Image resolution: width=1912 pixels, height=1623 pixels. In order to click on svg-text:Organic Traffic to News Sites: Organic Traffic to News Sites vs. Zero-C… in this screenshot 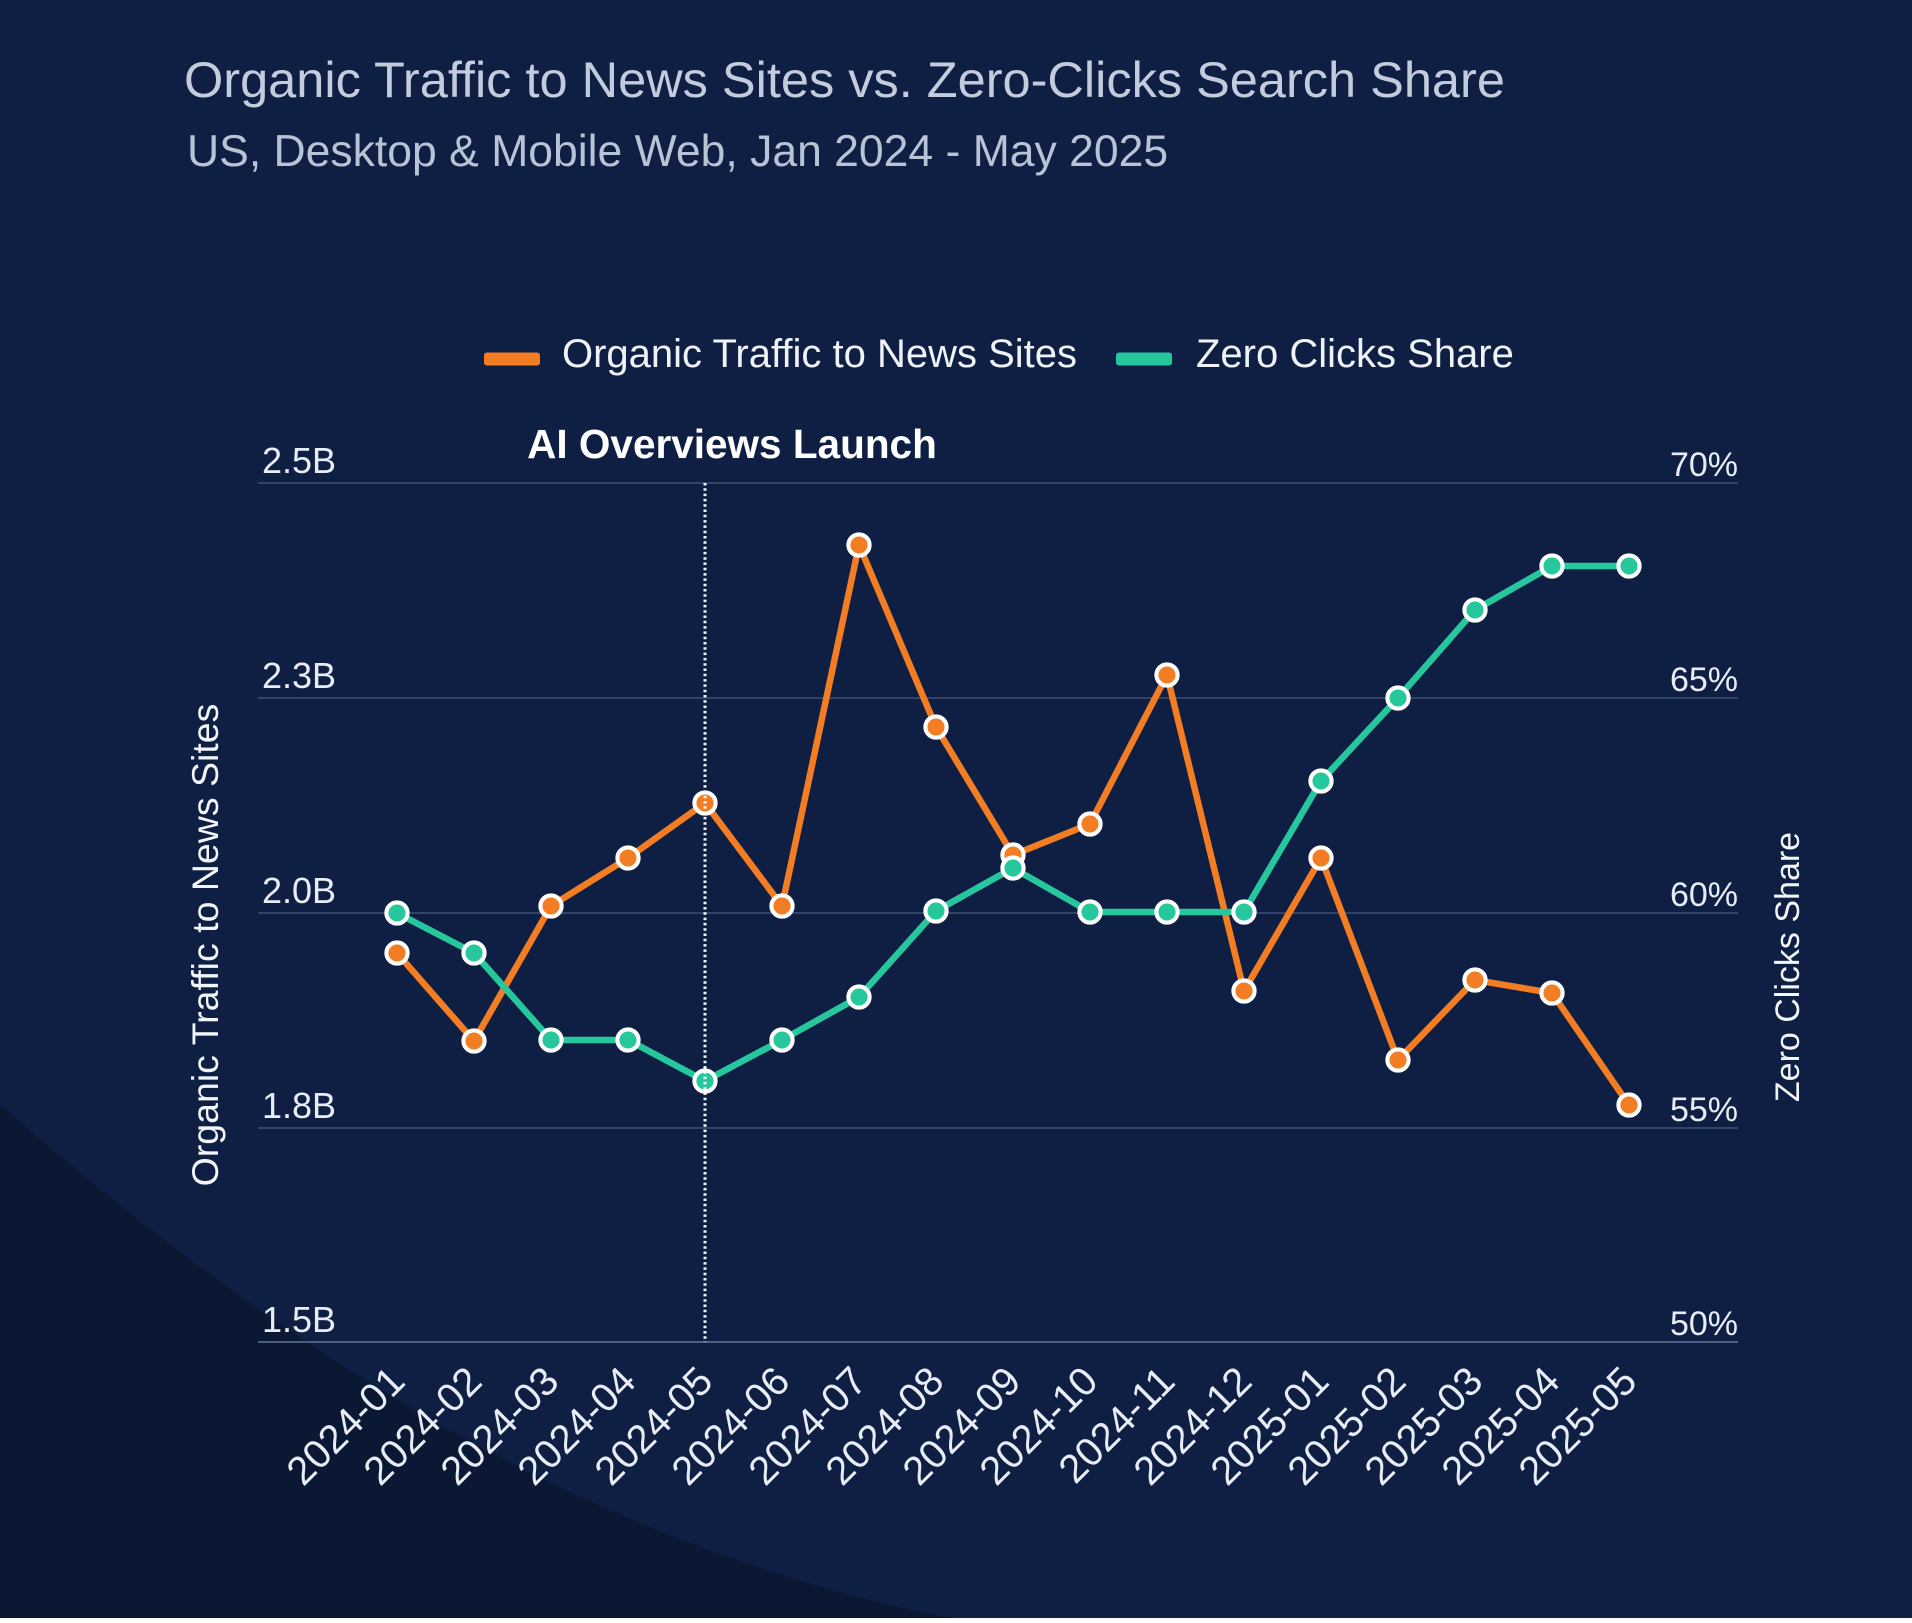, I will do `click(844, 79)`.